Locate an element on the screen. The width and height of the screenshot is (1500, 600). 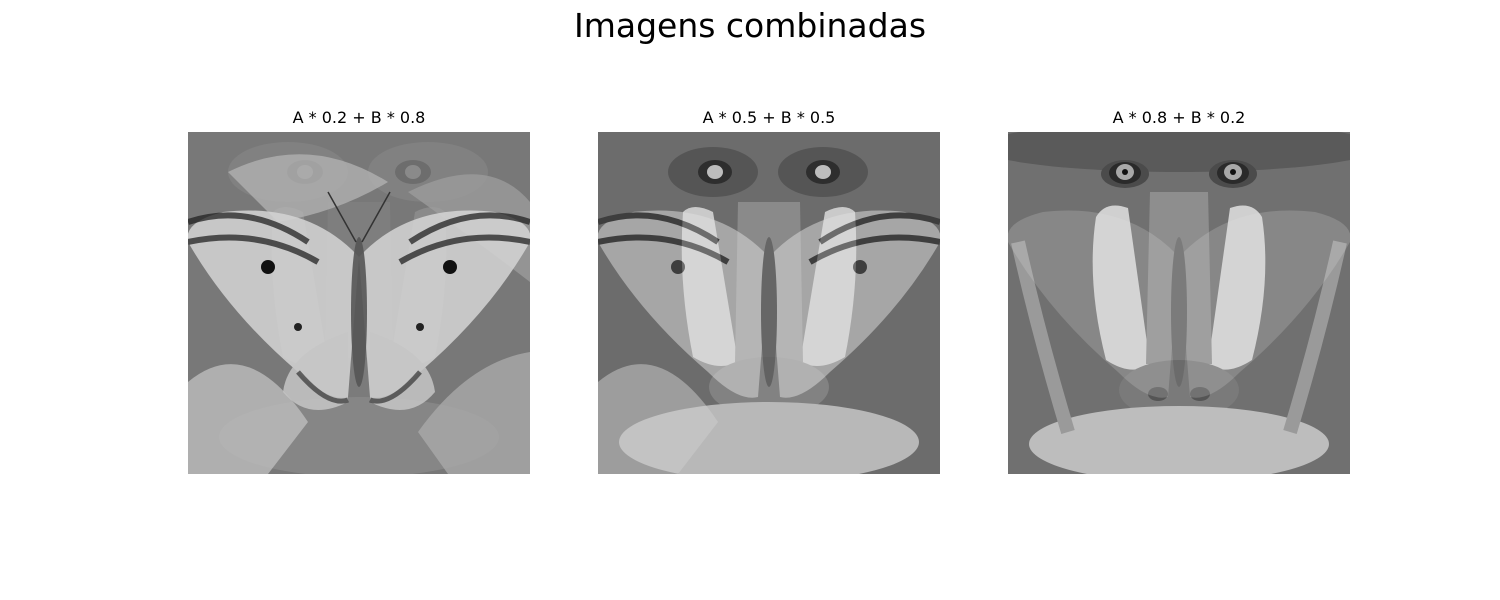
mandrill-layer is located at coordinates (1179, 303).